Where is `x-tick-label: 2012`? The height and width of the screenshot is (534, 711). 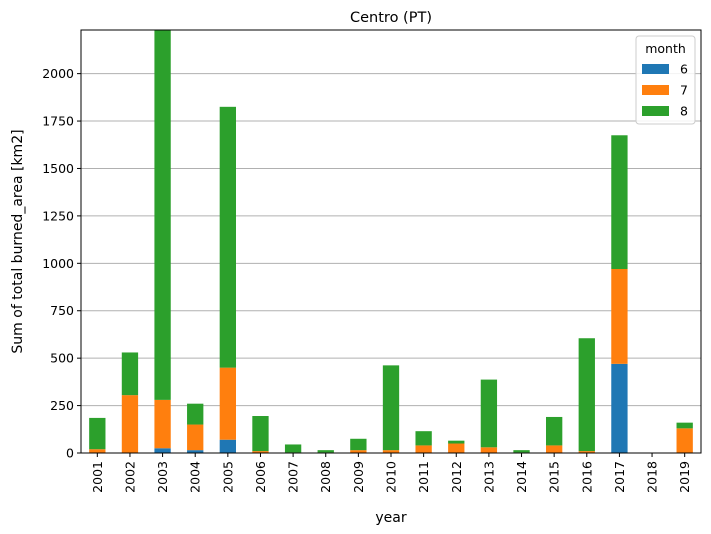 x-tick-label: 2012 is located at coordinates (456, 477).